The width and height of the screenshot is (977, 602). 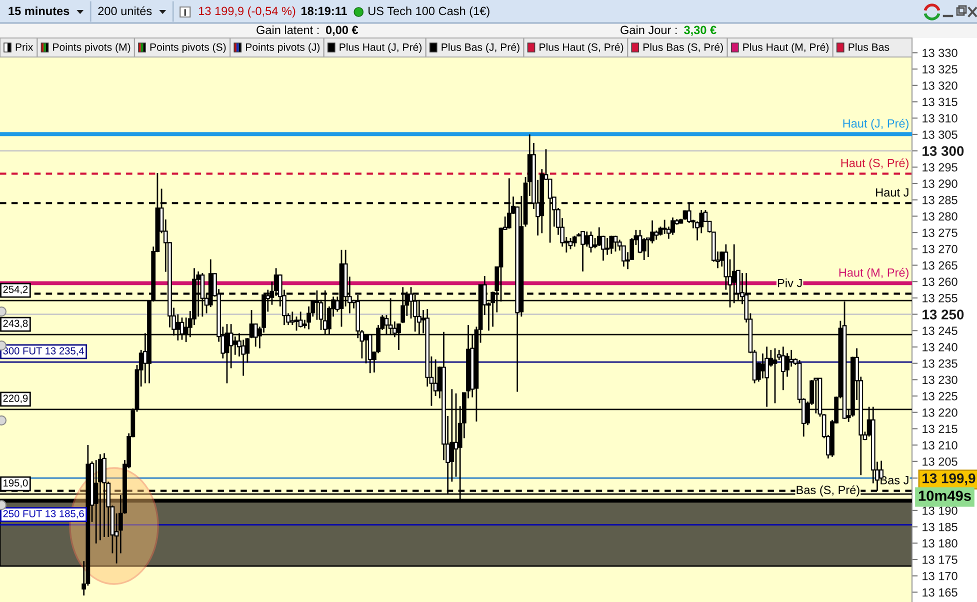 I want to click on text: US Tech 100 Cash (1€), so click(x=429, y=12).